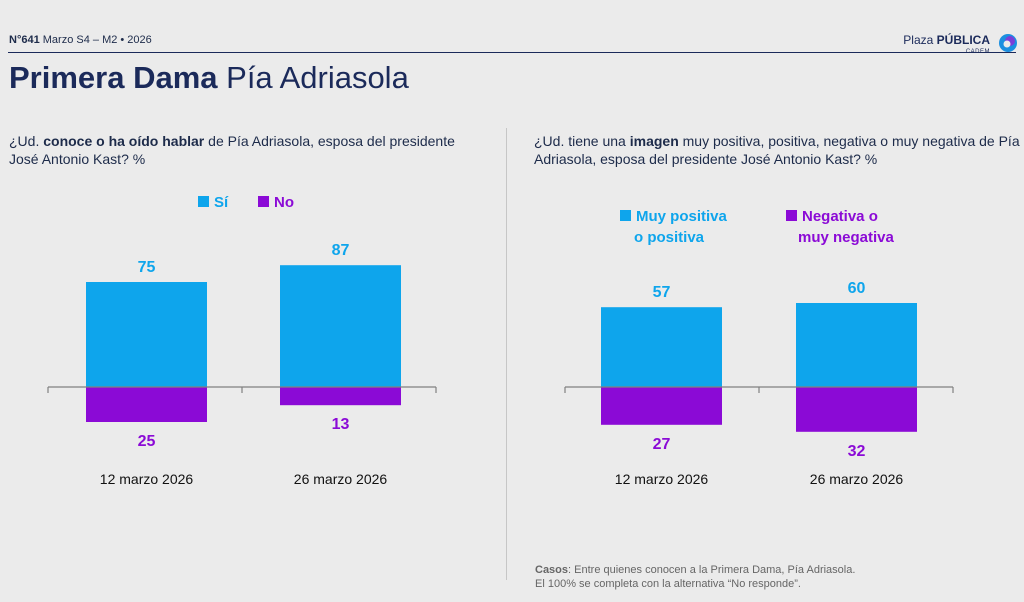 Image resolution: width=1024 pixels, height=602 pixels. What do you see at coordinates (341, 424) in the screenshot?
I see `left-label-negative-1: 13` at bounding box center [341, 424].